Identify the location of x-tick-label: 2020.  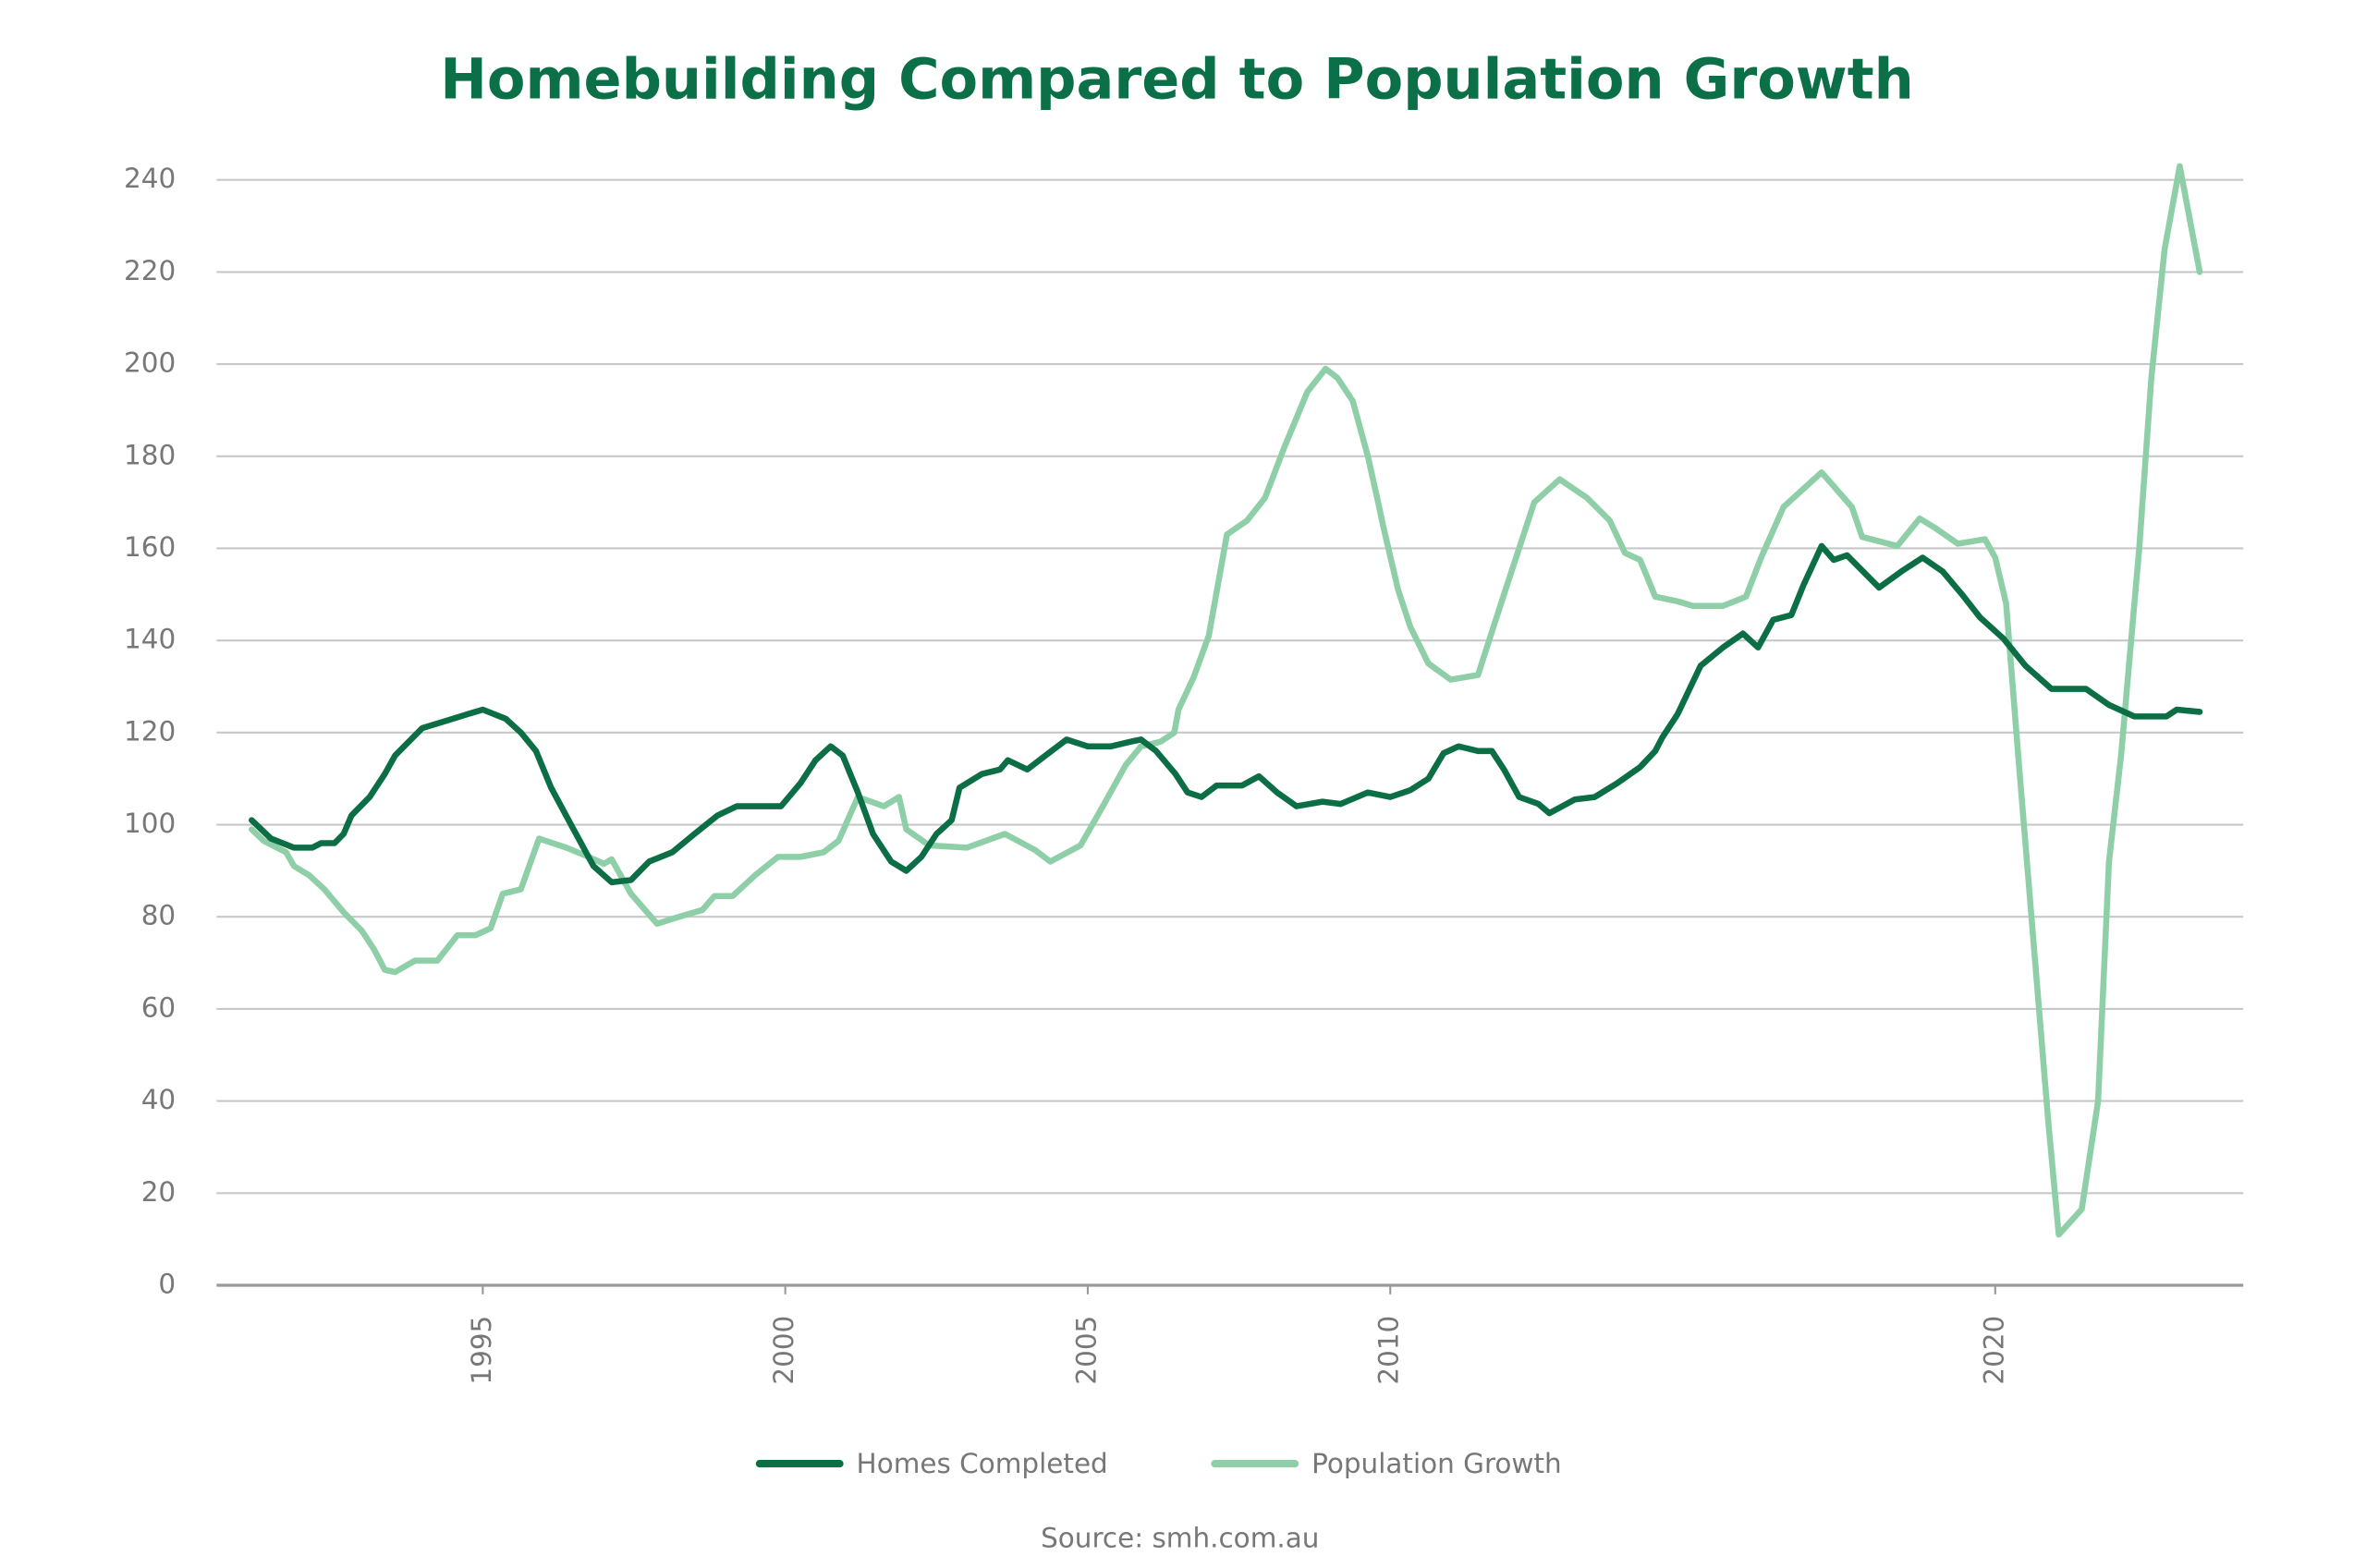
(1993, 1350).